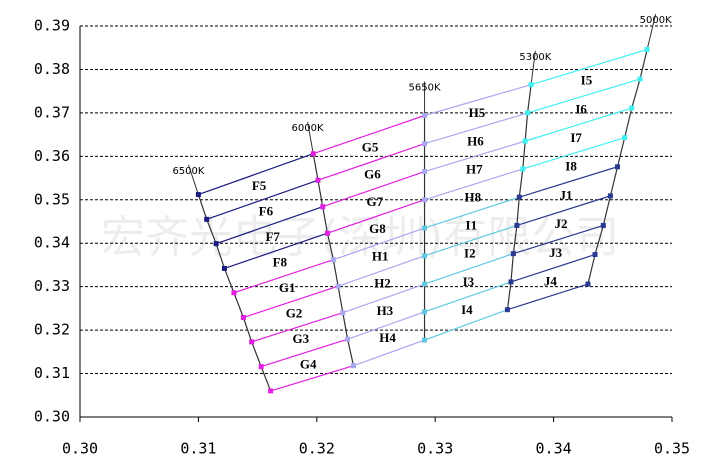  What do you see at coordinates (382, 283) in the screenshot?
I see `bin-label: H2` at bounding box center [382, 283].